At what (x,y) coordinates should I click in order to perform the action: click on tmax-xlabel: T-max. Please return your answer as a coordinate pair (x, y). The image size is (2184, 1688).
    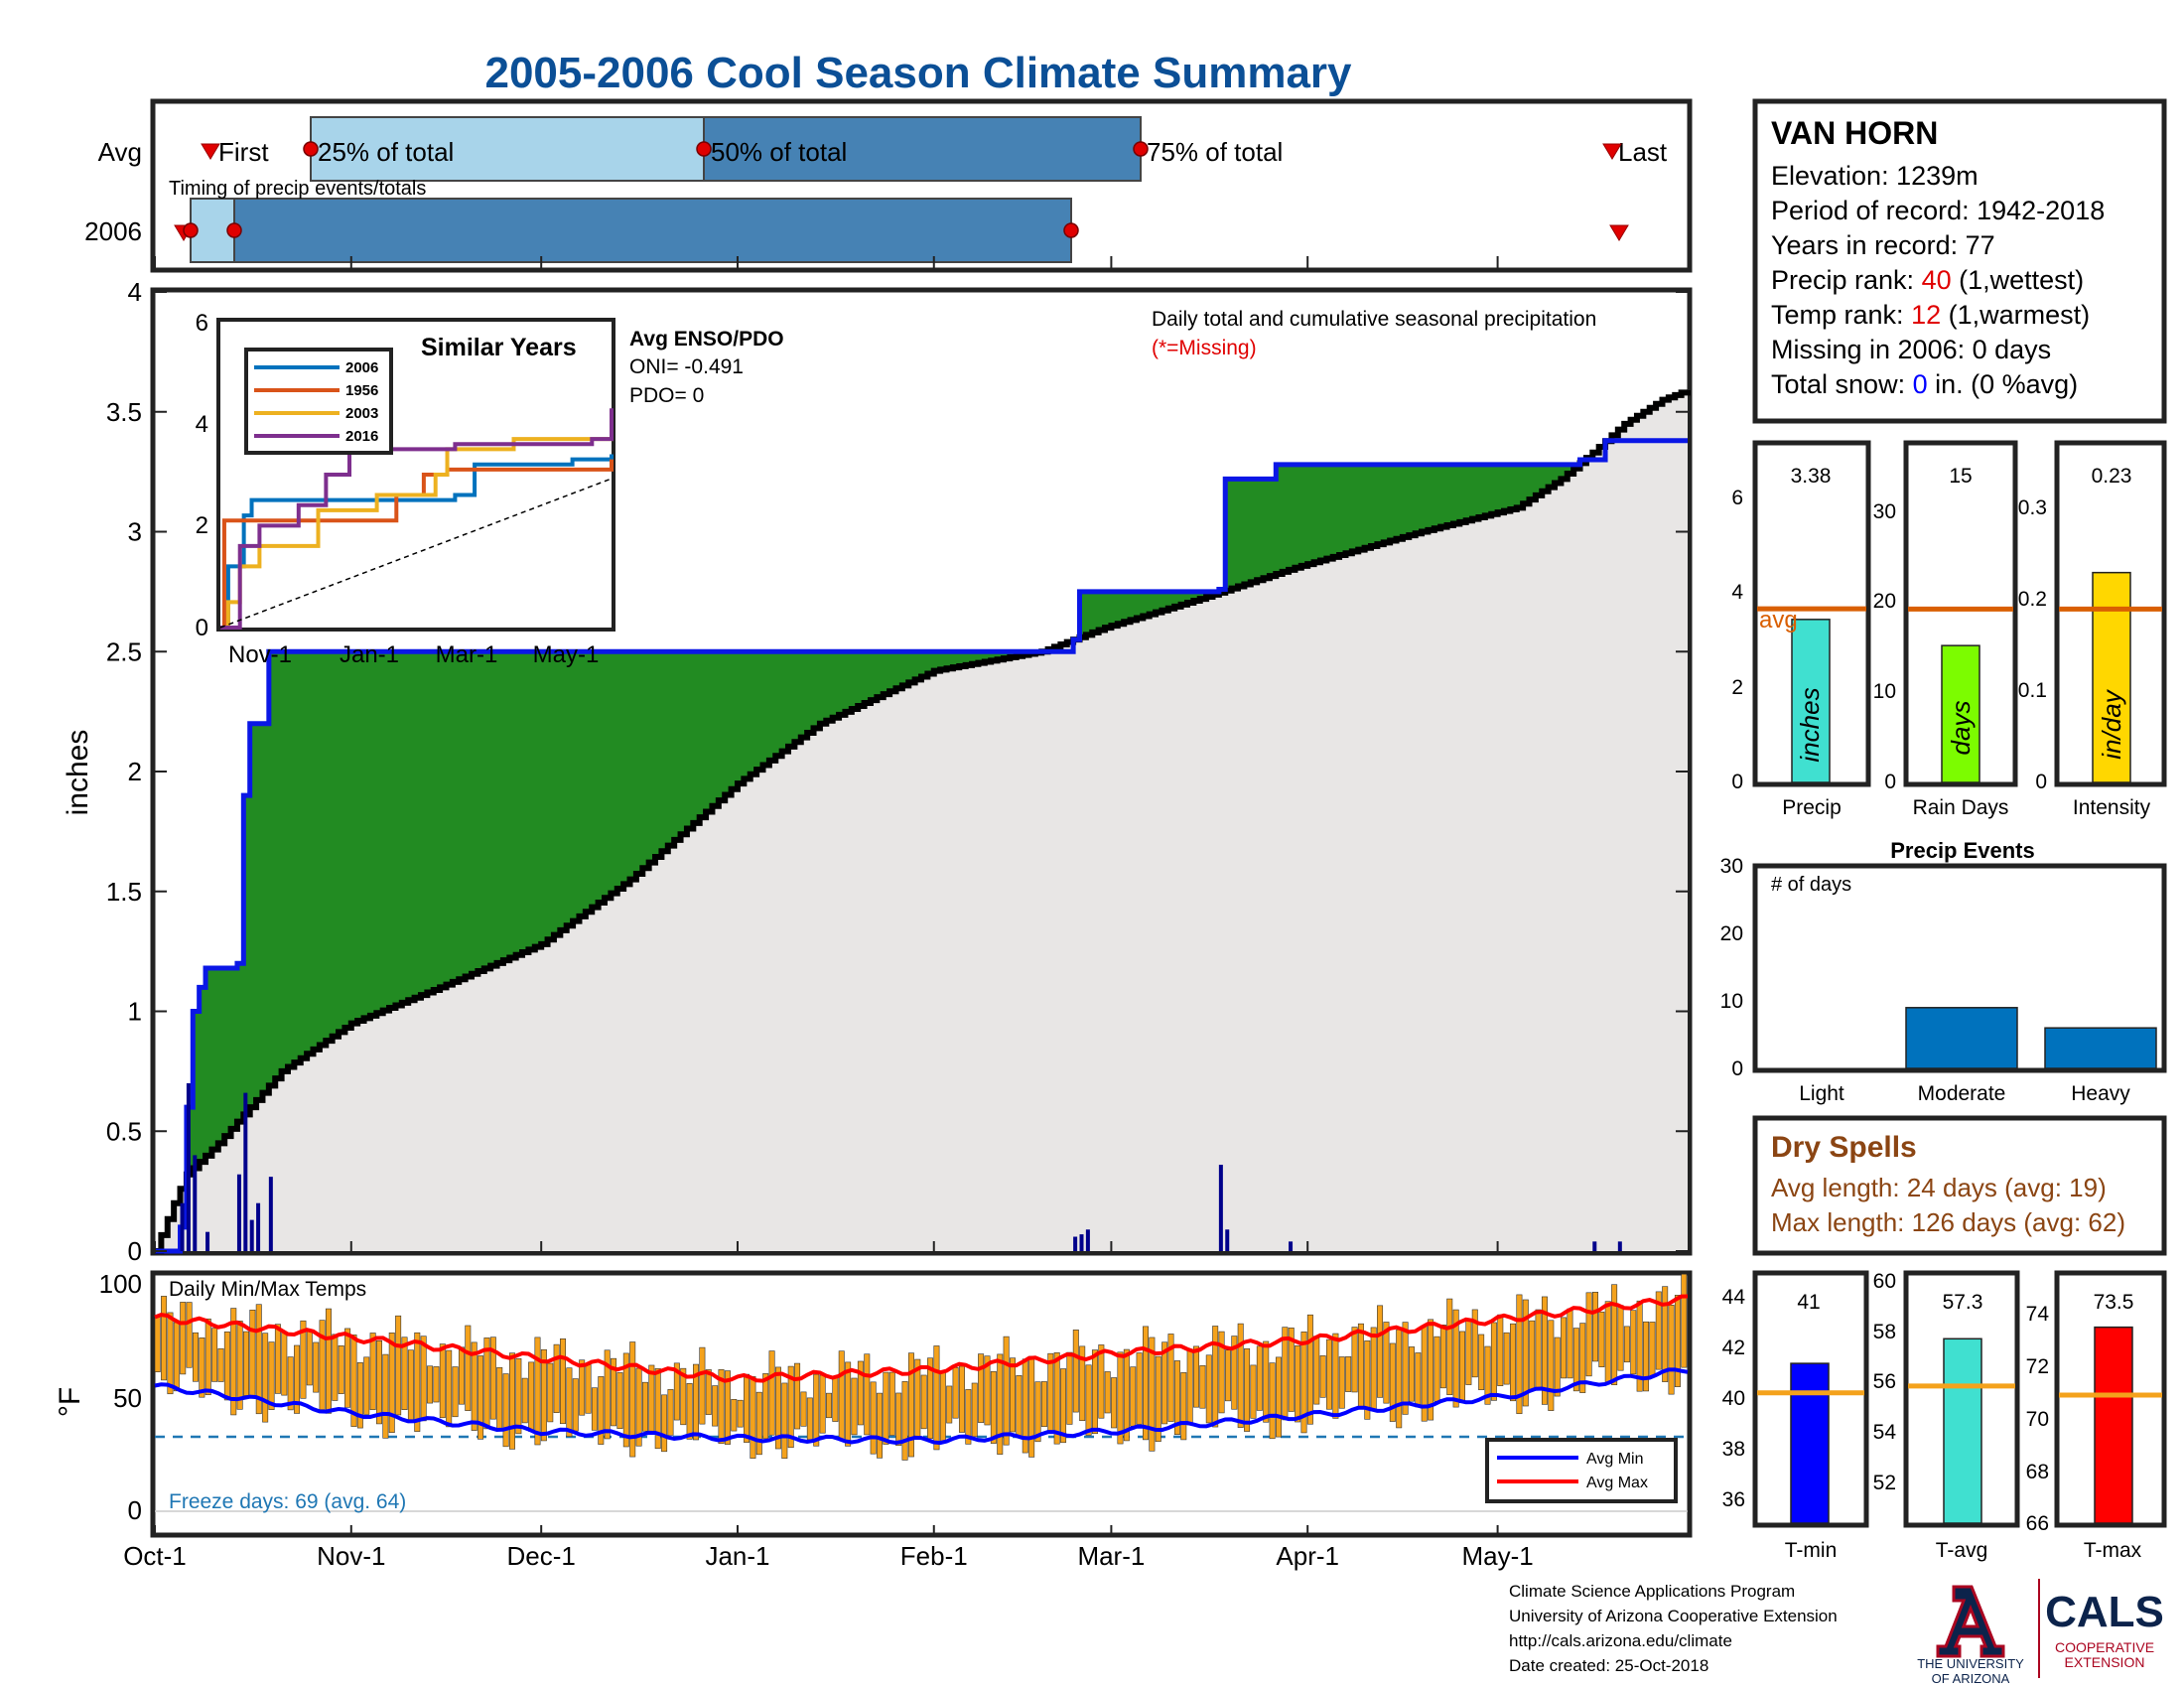
    Looking at the image, I should click on (2113, 1550).